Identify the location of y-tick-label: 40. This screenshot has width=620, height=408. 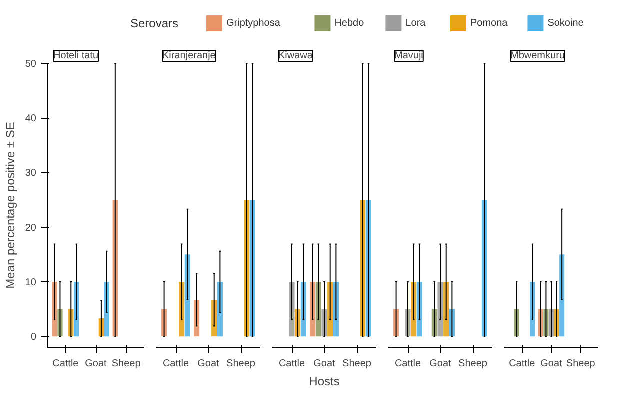
(31, 119).